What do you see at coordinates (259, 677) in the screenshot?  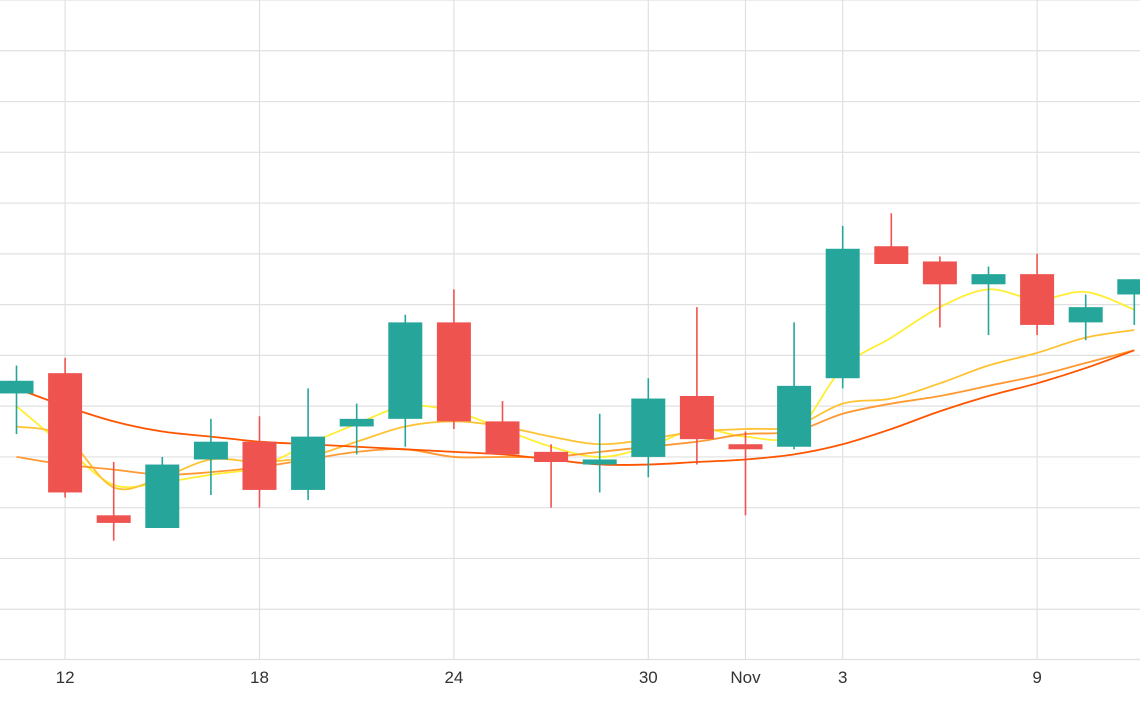 I see `x-tick-label: 18` at bounding box center [259, 677].